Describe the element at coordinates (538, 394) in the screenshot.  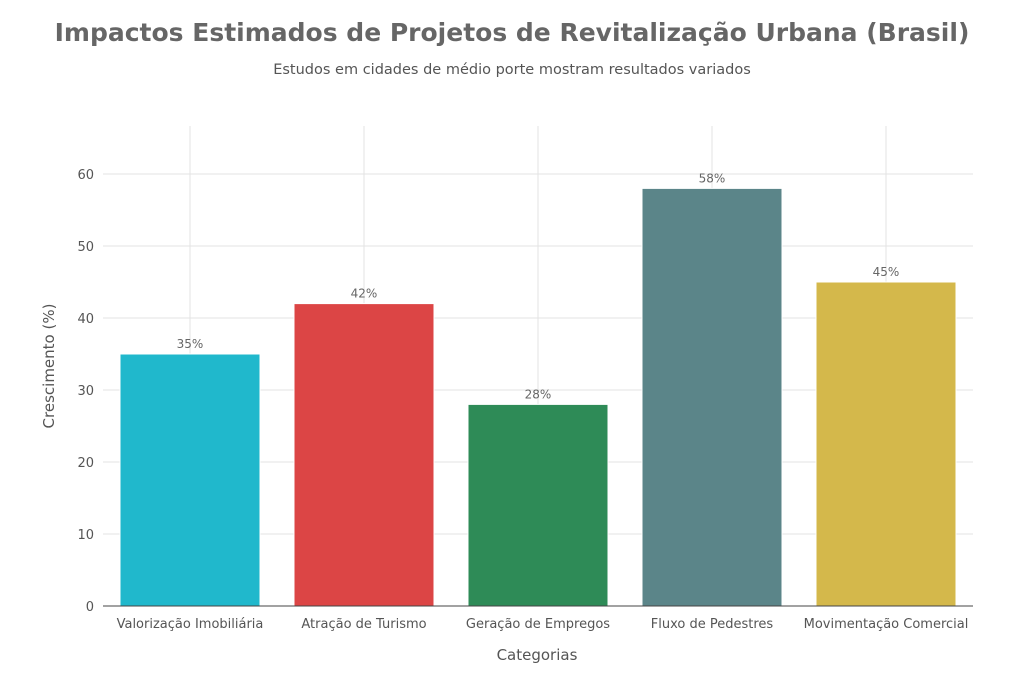
I see `bar-data-label: 28%` at that location.